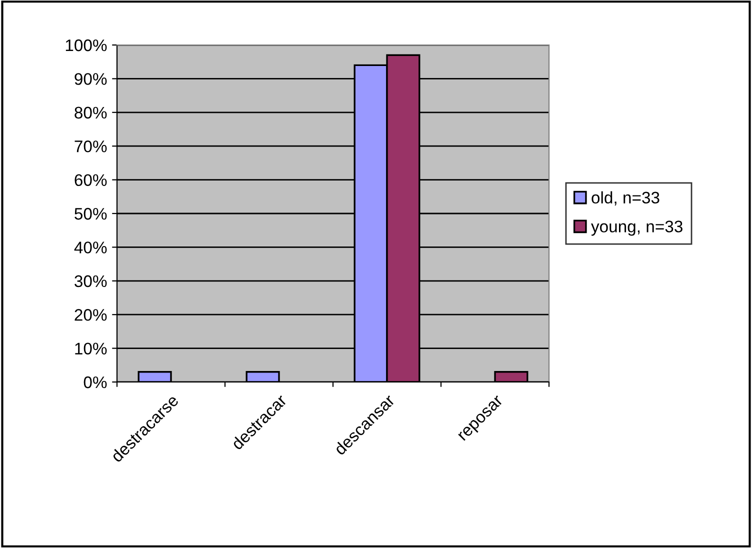 This screenshot has height=548, width=752. I want to click on y-tick-label: 20%, so click(90, 315).